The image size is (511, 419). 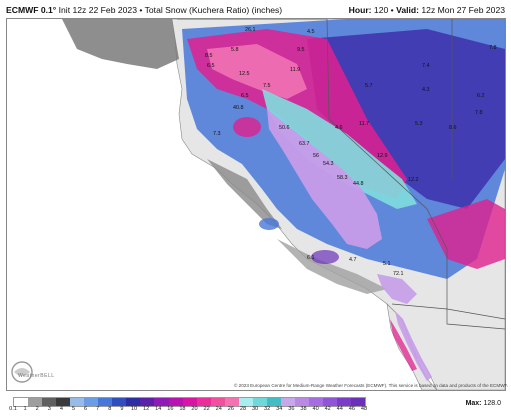 I want to click on colorbar-tick-label: 38, so click(x=303, y=409).